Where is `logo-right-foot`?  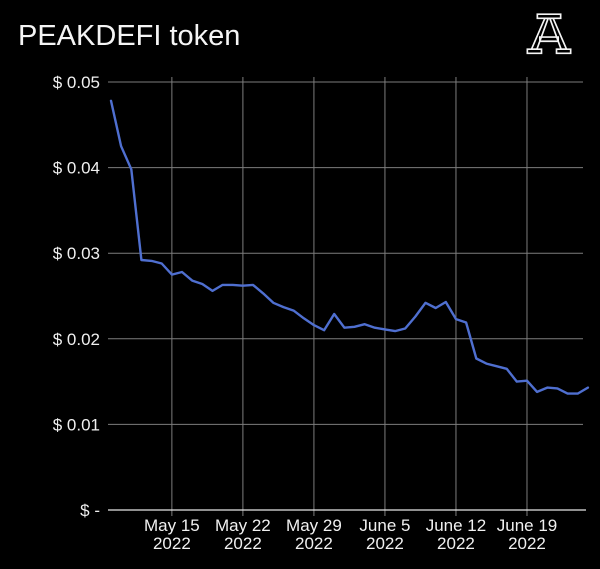 logo-right-foot is located at coordinates (563, 51).